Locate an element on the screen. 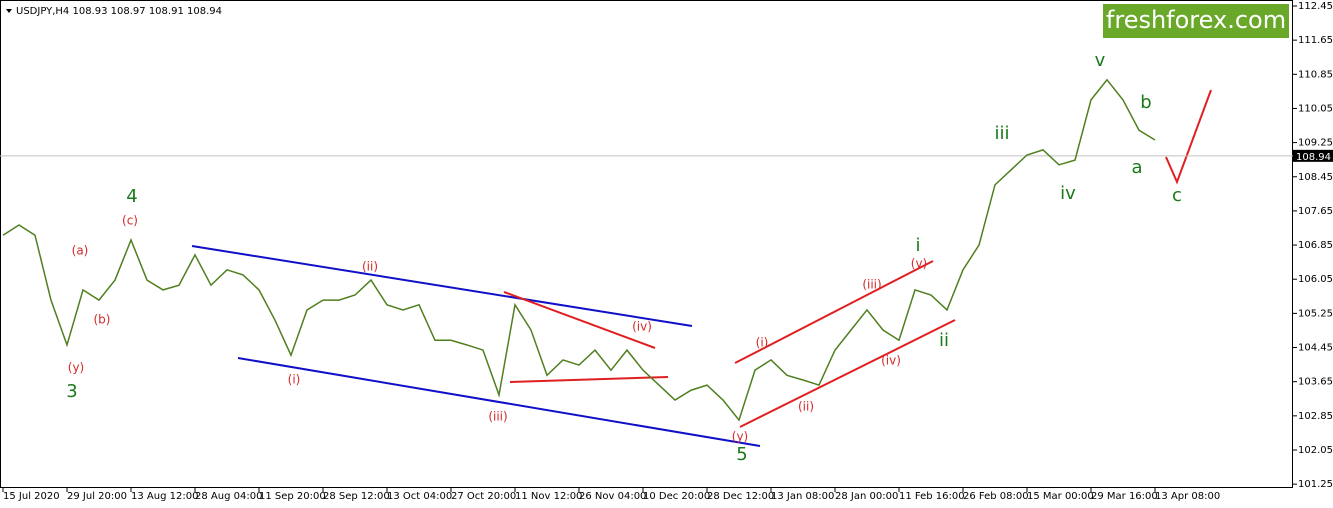 The height and width of the screenshot is (508, 1333). wave-label: v is located at coordinates (1100, 60).